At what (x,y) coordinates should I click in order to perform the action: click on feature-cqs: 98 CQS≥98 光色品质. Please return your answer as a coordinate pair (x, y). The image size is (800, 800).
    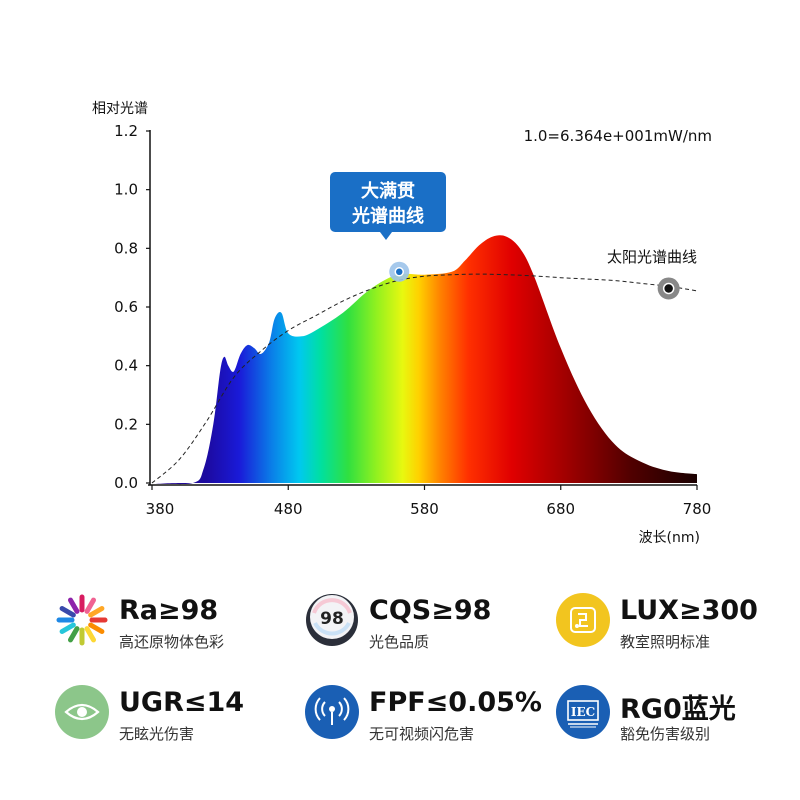
    Looking at the image, I should click on (425, 625).